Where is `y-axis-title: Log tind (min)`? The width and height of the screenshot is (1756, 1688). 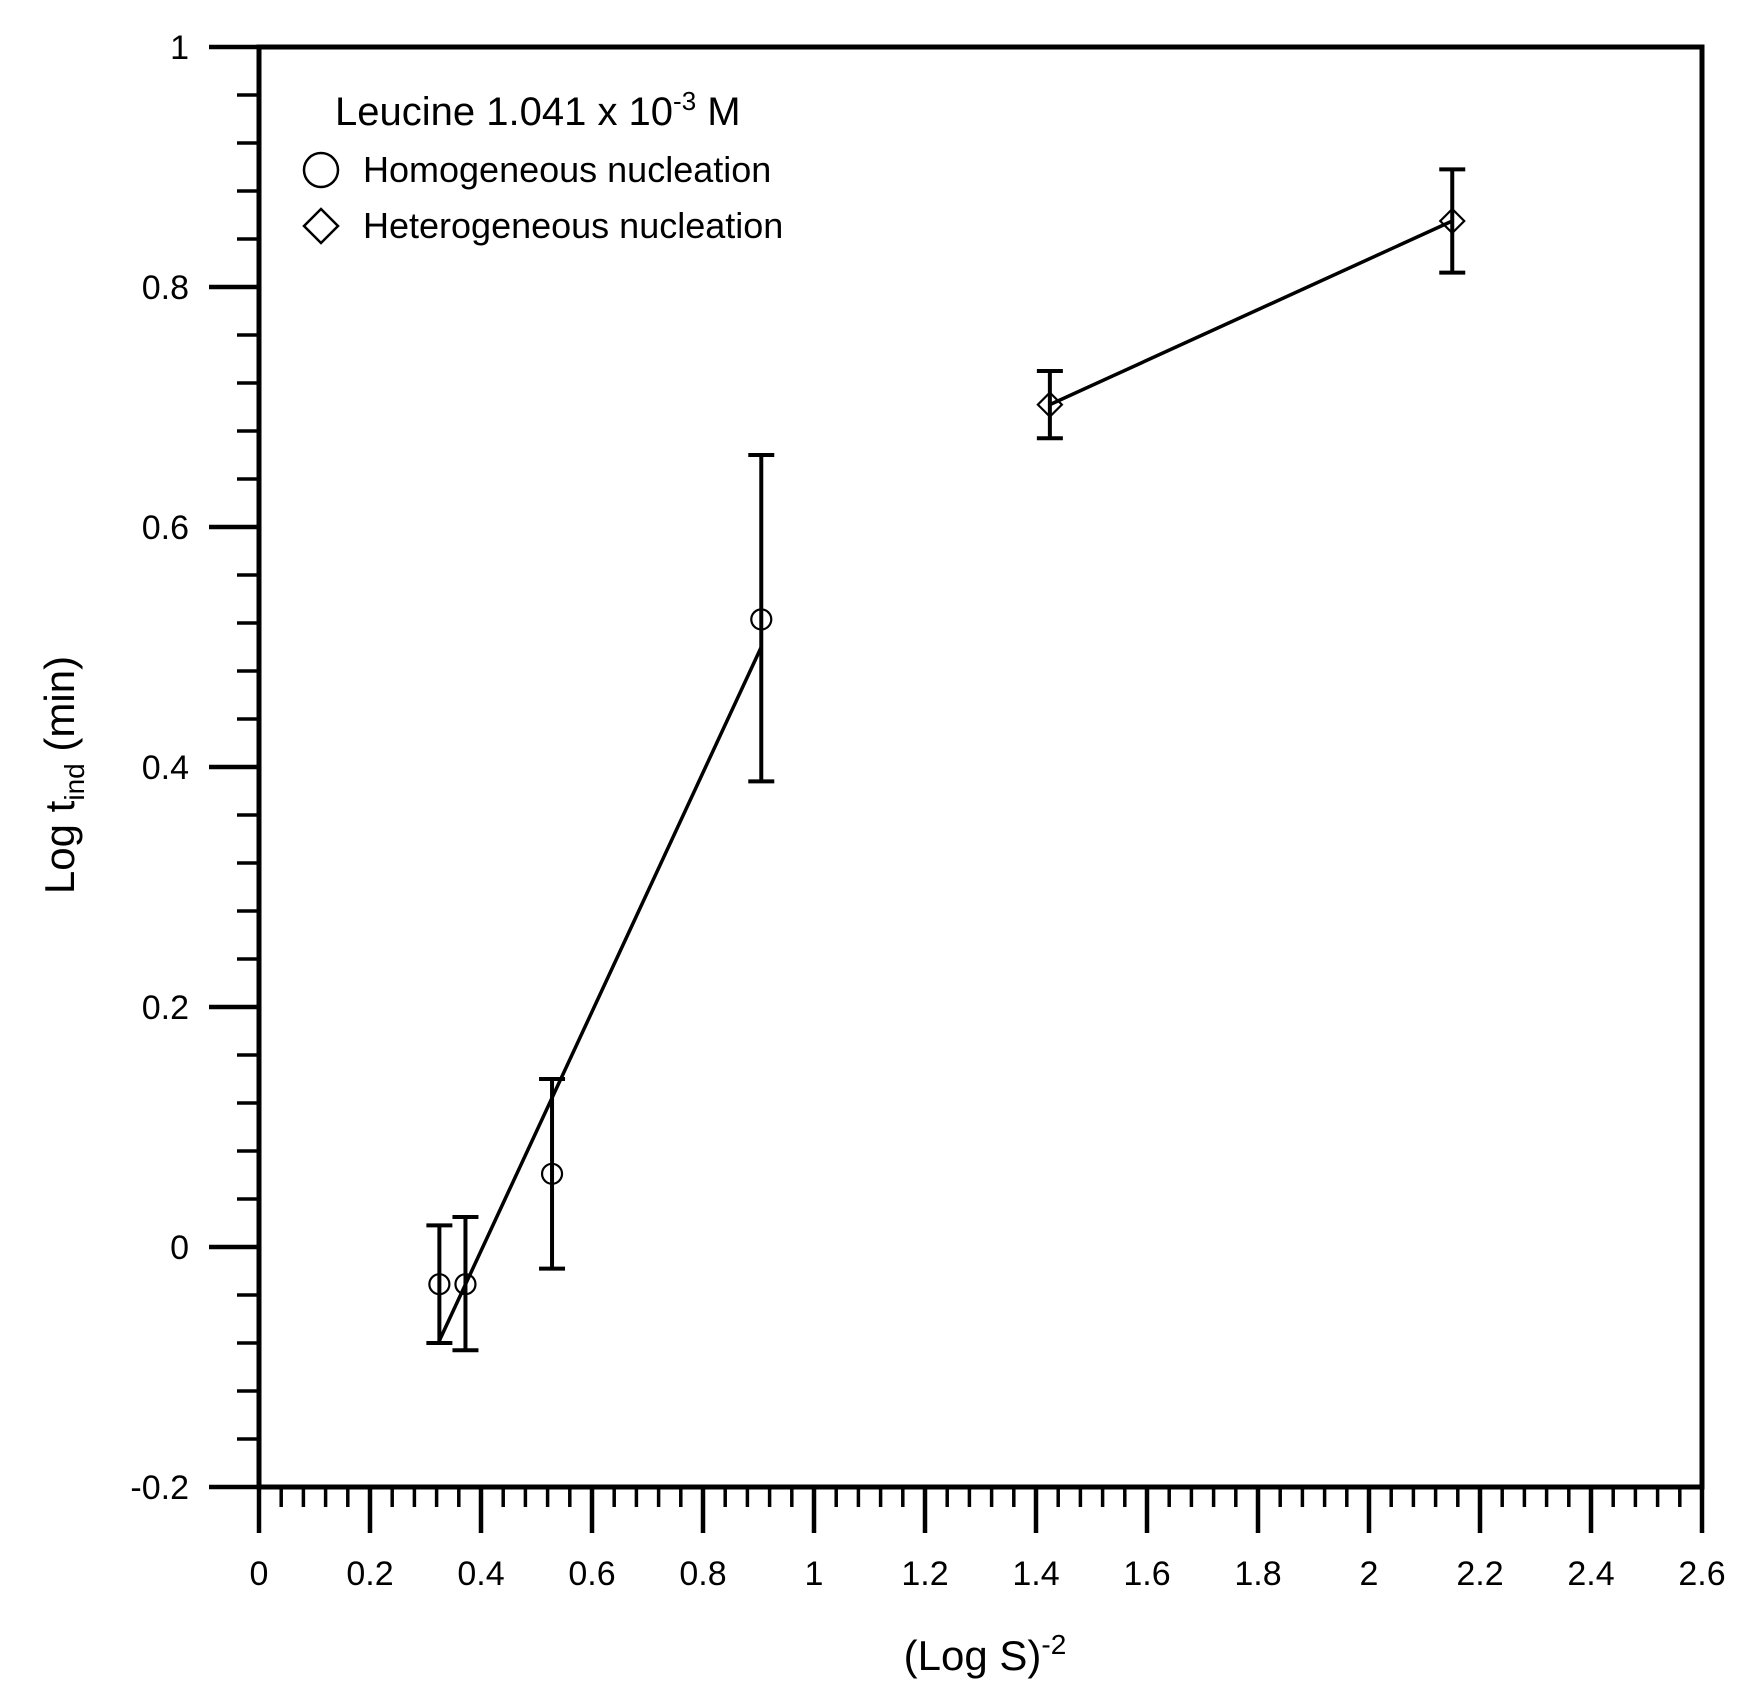
y-axis-title: Log tind (min) is located at coordinates (63, 775).